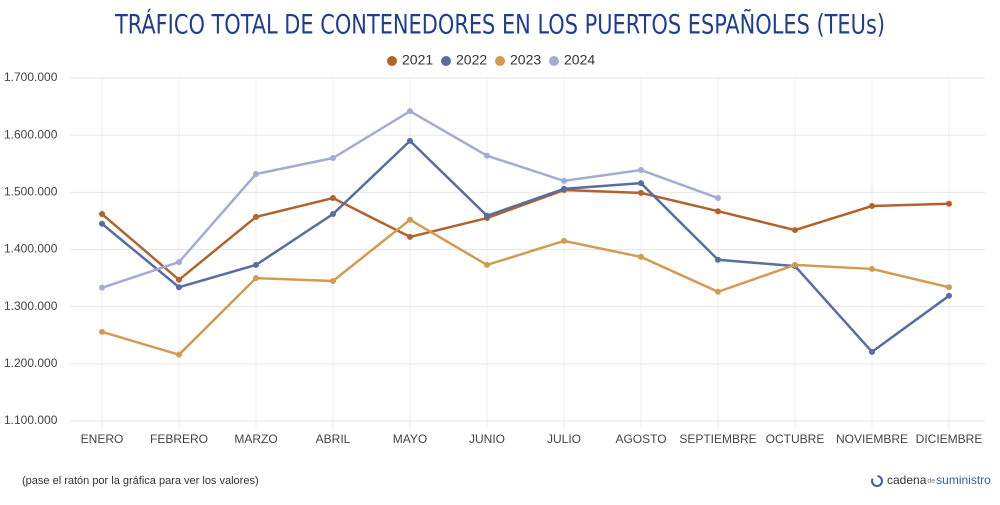  I want to click on logo: cadenadesuministro, so click(931, 480).